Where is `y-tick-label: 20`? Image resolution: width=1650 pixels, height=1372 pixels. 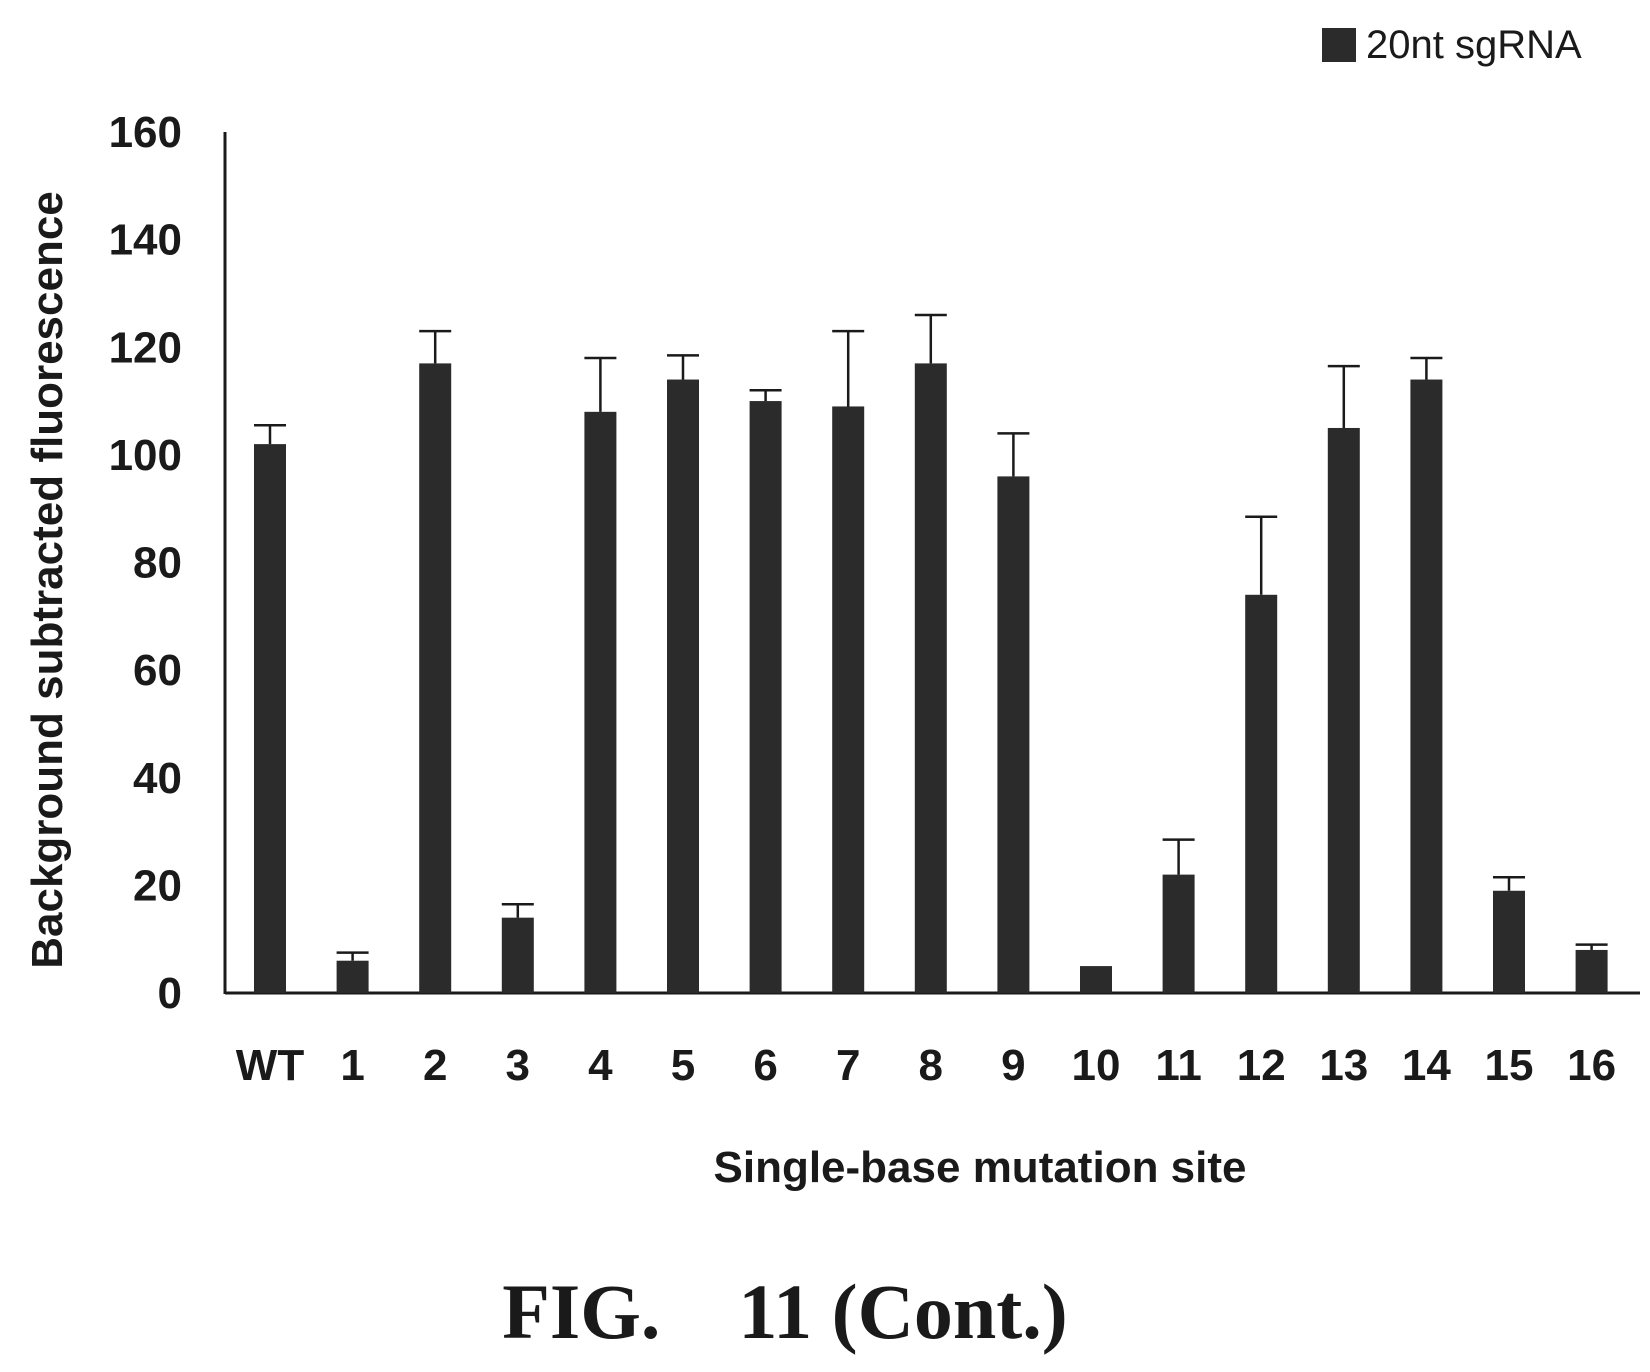 y-tick-label: 20 is located at coordinates (157, 885).